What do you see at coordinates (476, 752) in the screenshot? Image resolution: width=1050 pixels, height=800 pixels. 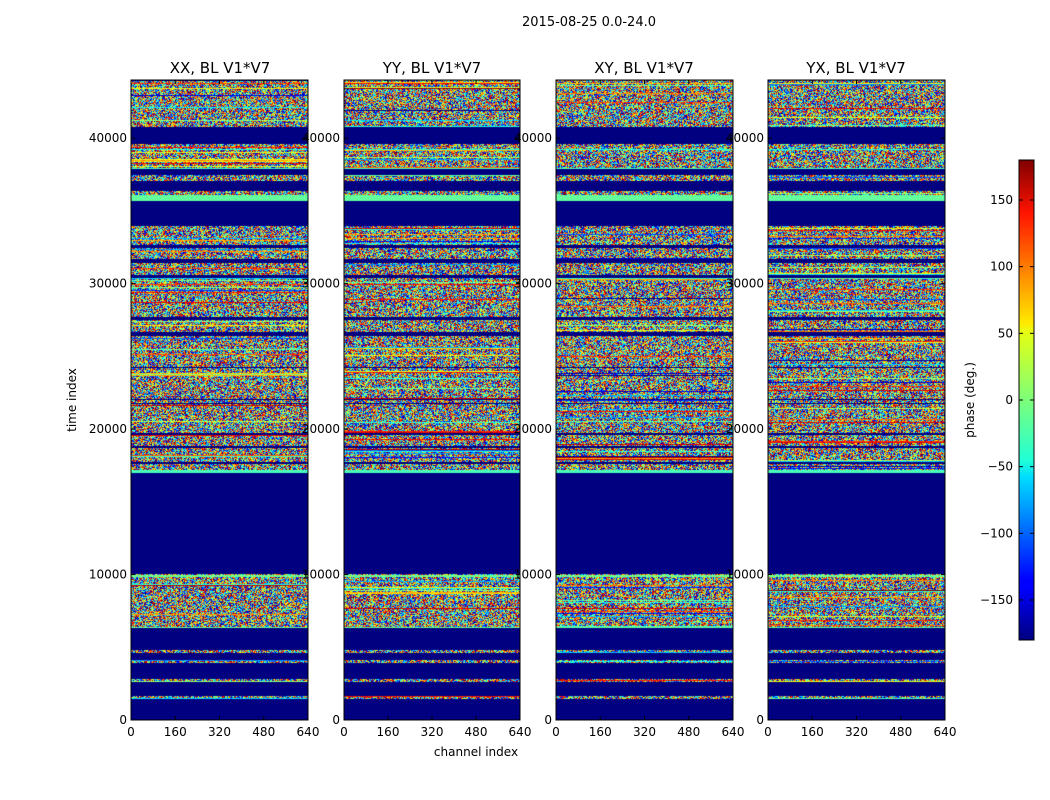 I see `x-axis-label: channel index` at bounding box center [476, 752].